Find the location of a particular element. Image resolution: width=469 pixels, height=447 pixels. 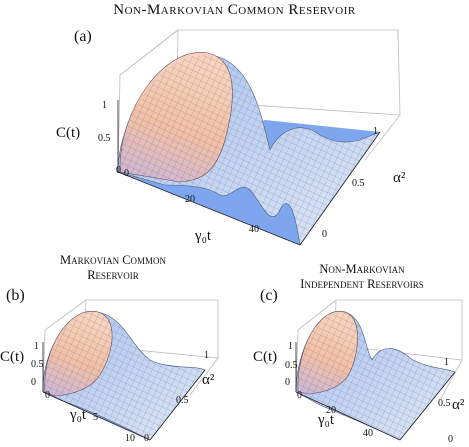

panel-c-xtick-0: 0 is located at coordinates (299, 395).